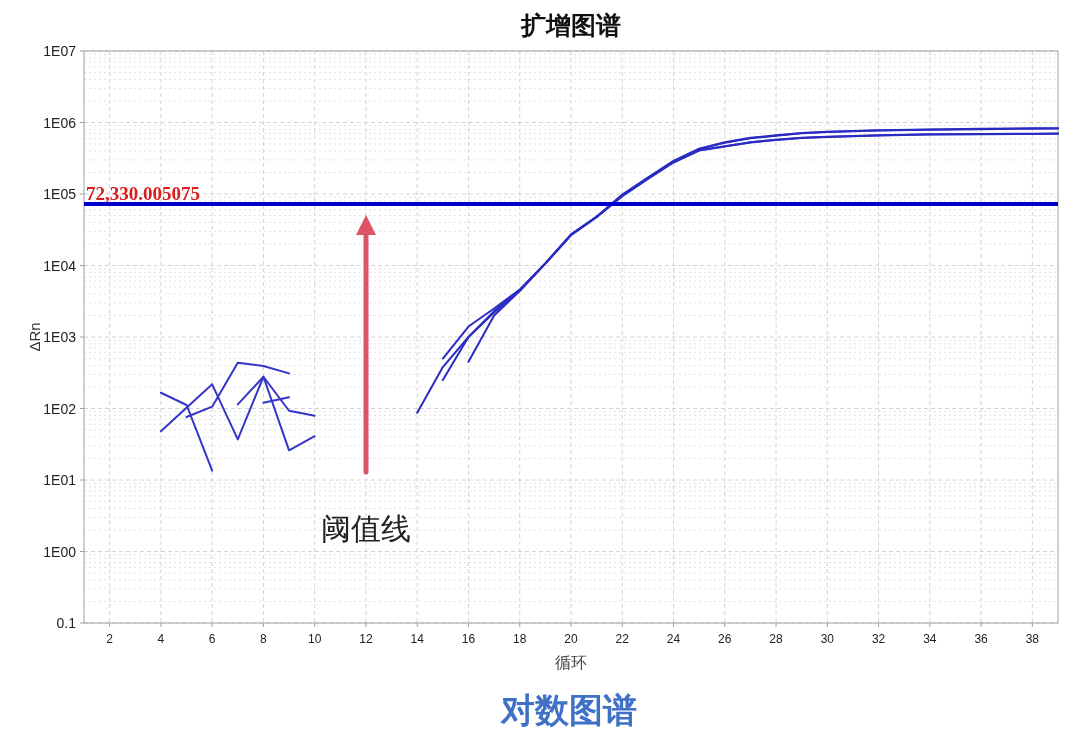  Describe the element at coordinates (60, 480) in the screenshot. I see `y-tick-label: 1E01` at that location.